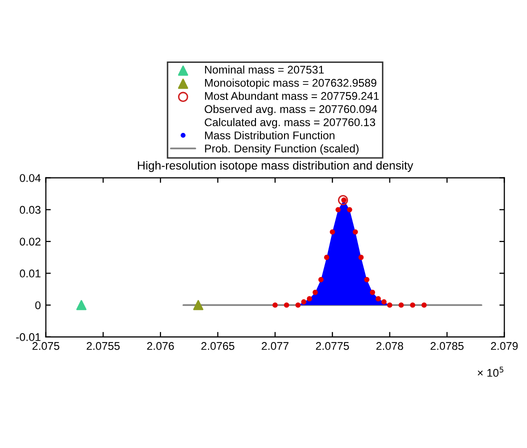 This screenshot has height=448, width=527. What do you see at coordinates (290, 123) in the screenshot?
I see `text: Calculated avg. mass = 207760.13` at bounding box center [290, 123].